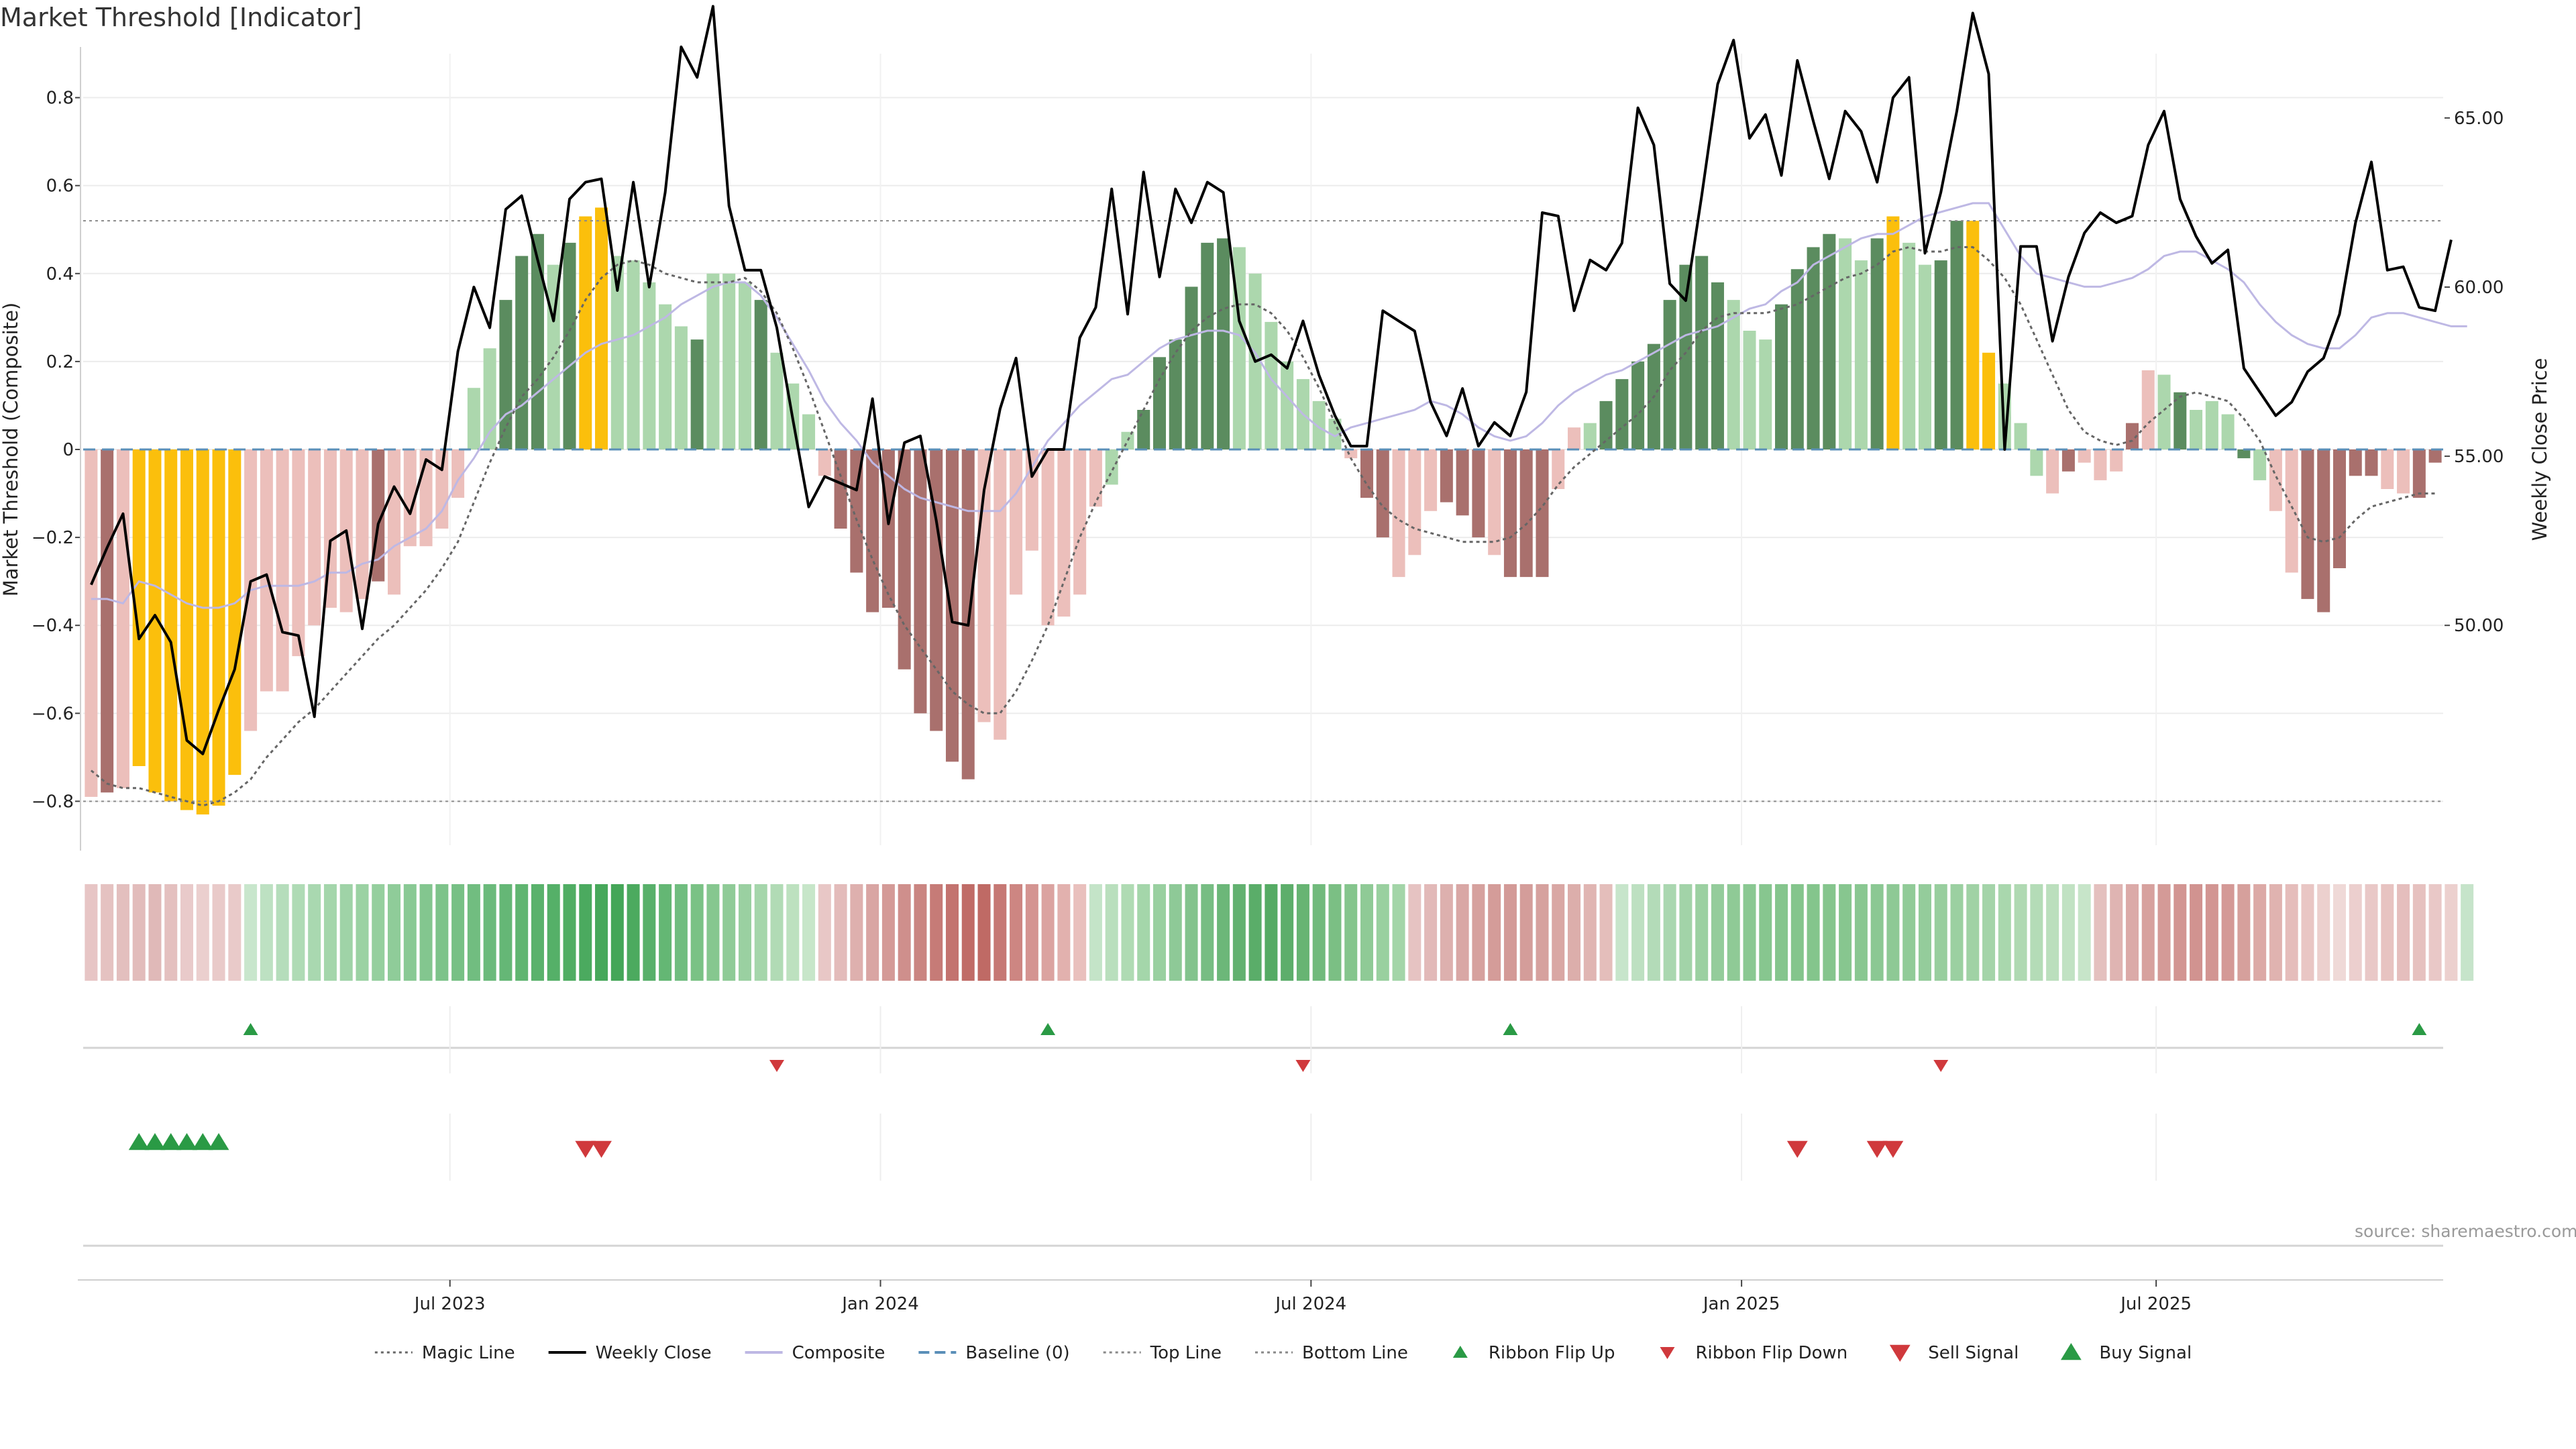 The width and height of the screenshot is (2576, 1449). I want to click on y-tick-label: 0.2, so click(60, 362).